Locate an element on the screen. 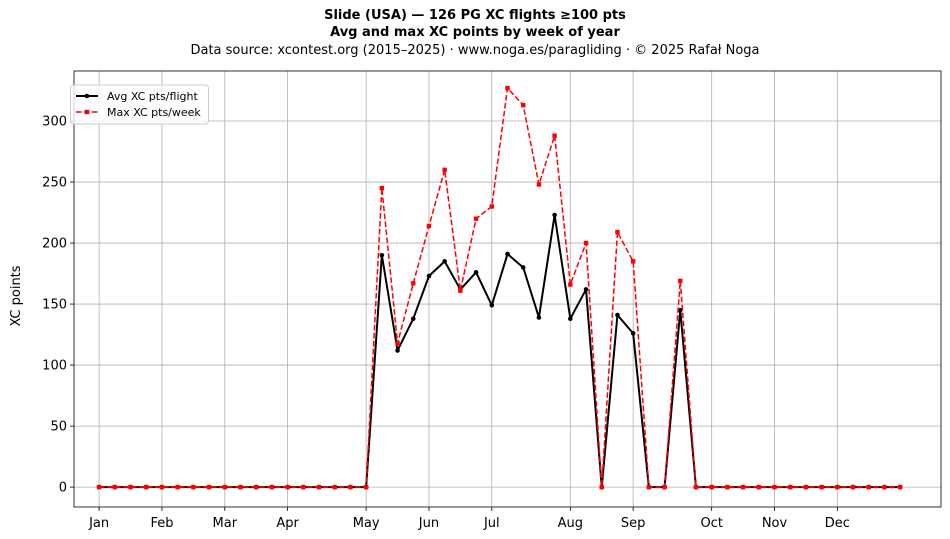 This screenshot has width=950, height=539. y-tick-label: 200 is located at coordinates (54, 244).